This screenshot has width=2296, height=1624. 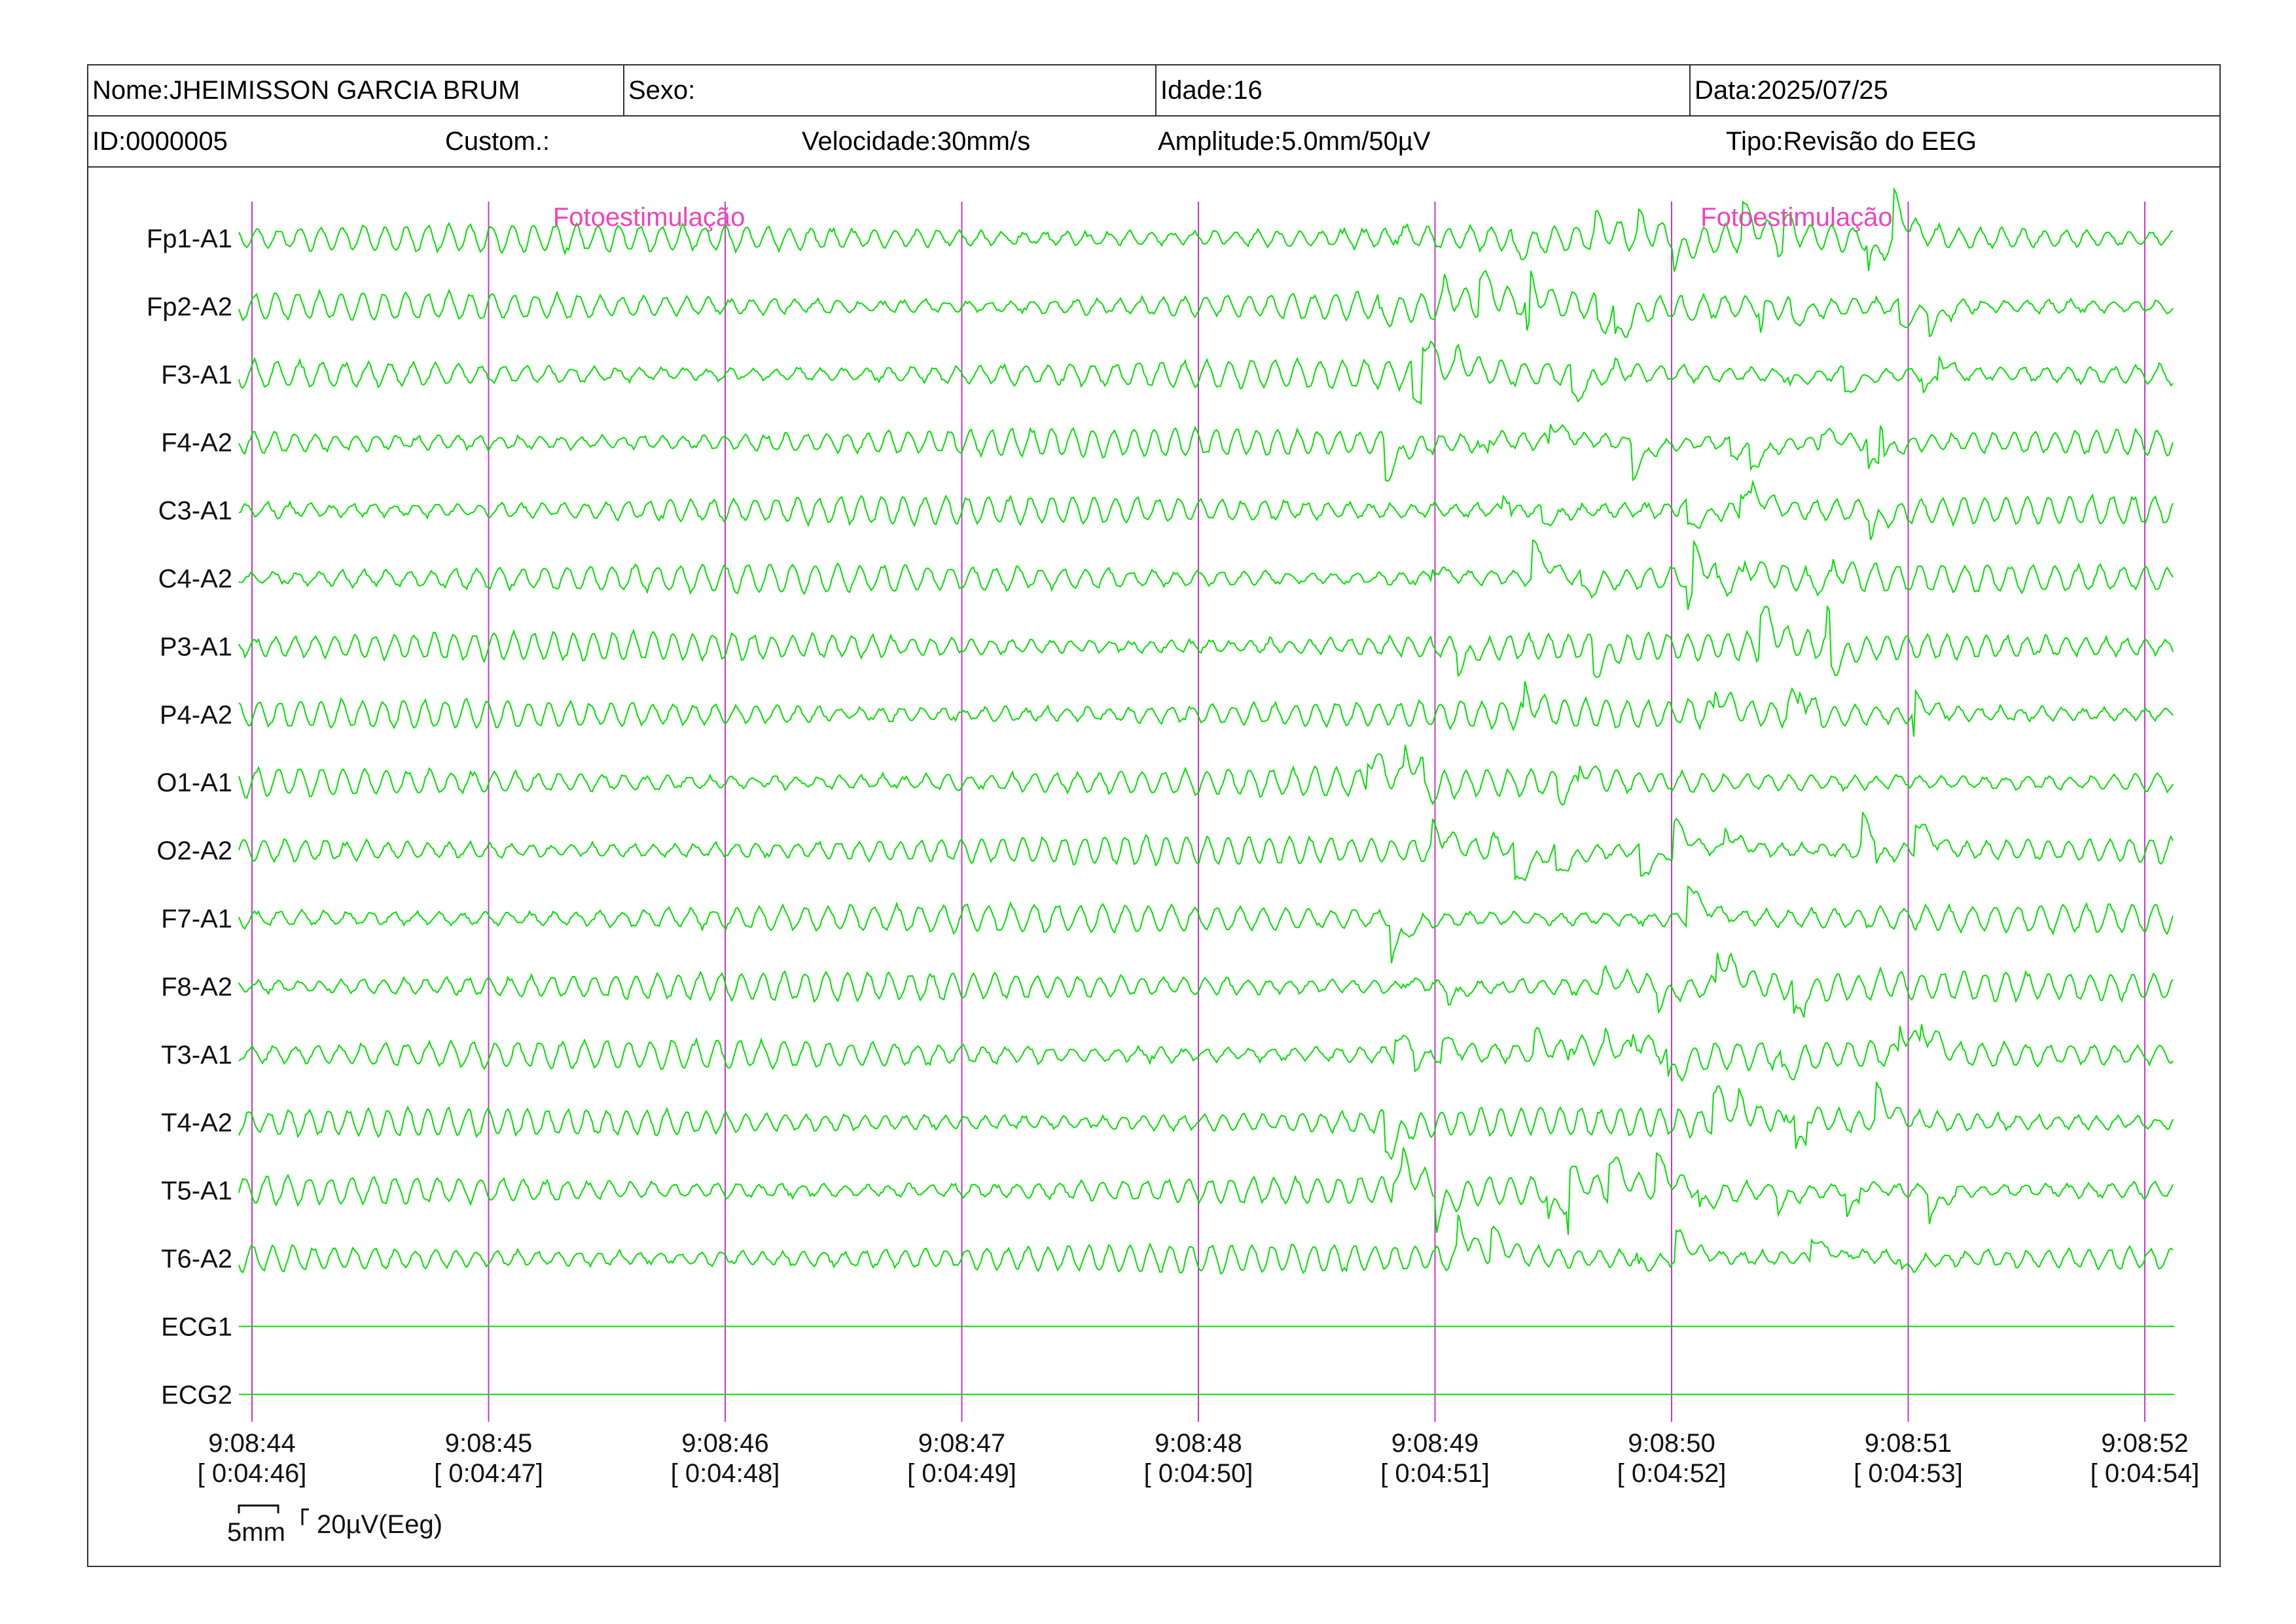 I want to click on channel-label-ecg1: ECG1, so click(x=196, y=1326).